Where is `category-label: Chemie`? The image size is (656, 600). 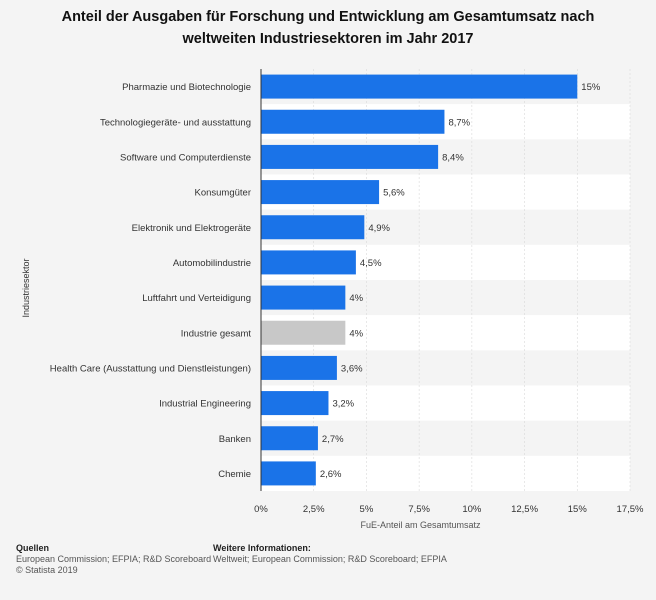 category-label: Chemie is located at coordinates (234, 474).